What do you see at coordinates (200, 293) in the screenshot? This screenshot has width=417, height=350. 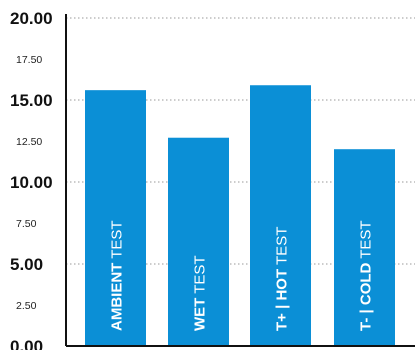 I see `bar-category-label: WET TEST` at bounding box center [200, 293].